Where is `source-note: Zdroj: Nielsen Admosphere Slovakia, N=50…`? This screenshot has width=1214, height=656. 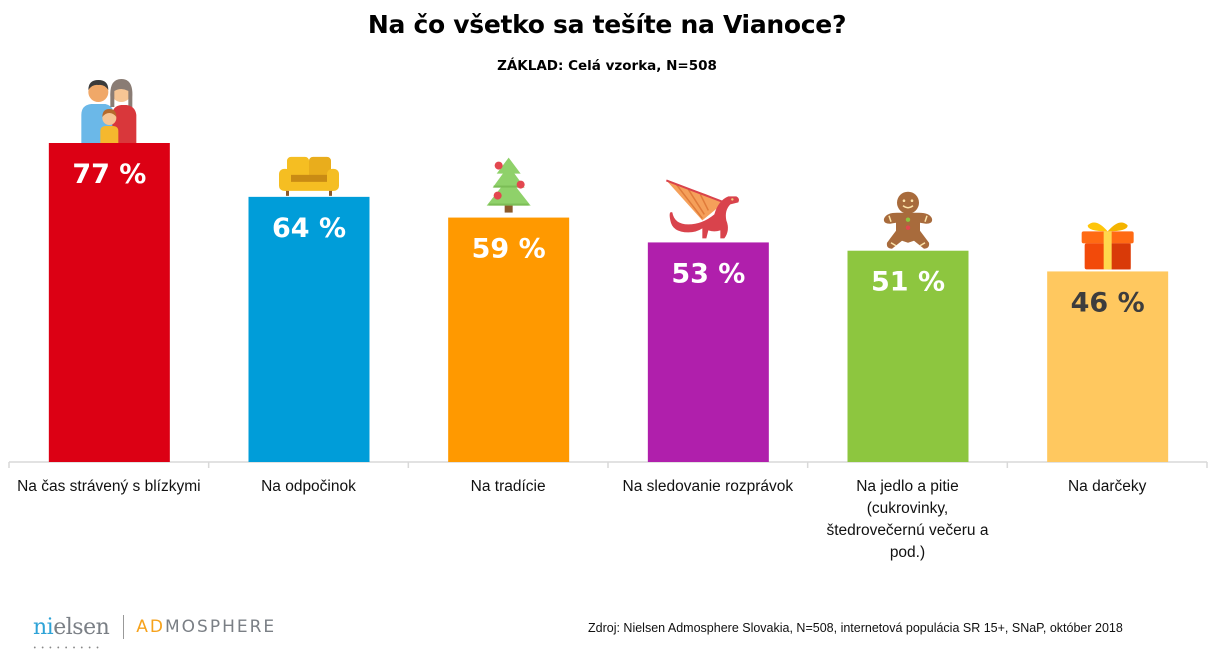 source-note: Zdroj: Nielsen Admosphere Slovakia, N=50… is located at coordinates (855, 628).